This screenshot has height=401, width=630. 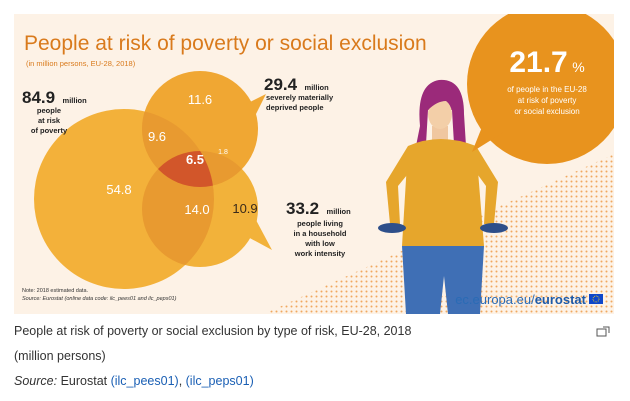 What do you see at coordinates (223, 152) in the screenshot?
I see `value-deprived-work: 1.8` at bounding box center [223, 152].